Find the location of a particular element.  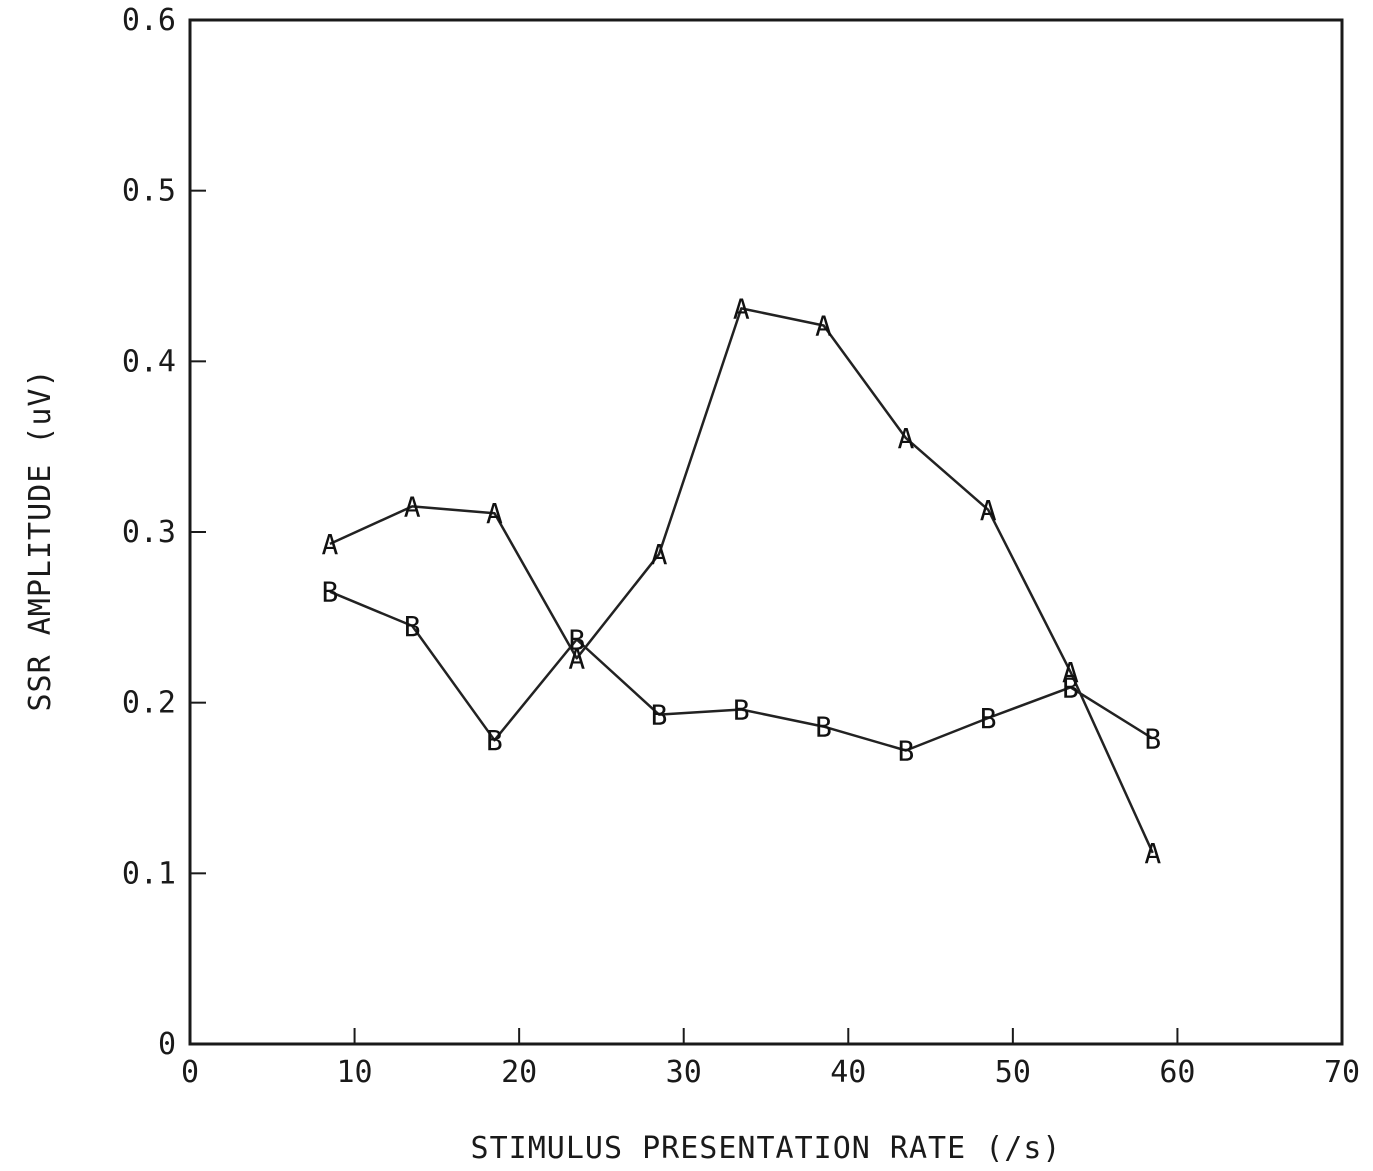

x-tick-label: 60 is located at coordinates (1177, 1072).